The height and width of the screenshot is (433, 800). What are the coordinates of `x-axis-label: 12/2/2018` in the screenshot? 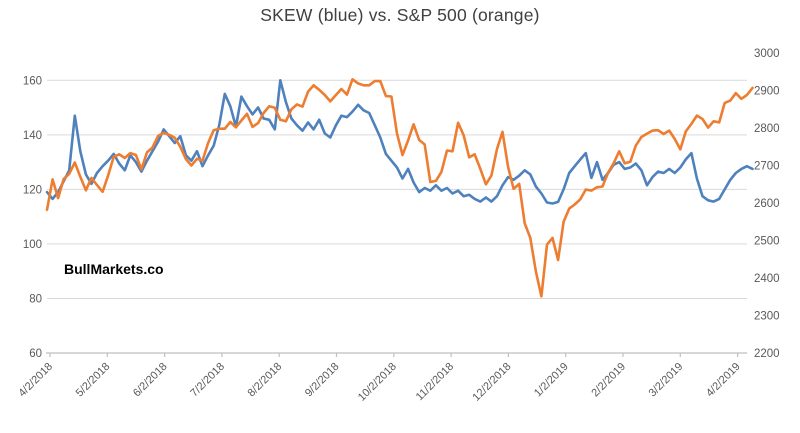 It's located at (491, 382).